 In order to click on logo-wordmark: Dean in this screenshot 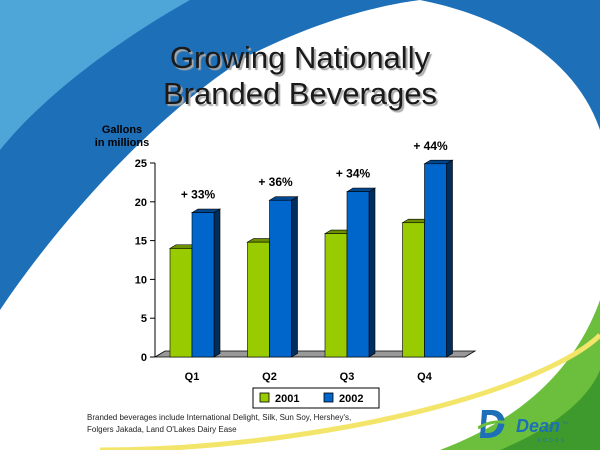, I will do `click(538, 426)`.